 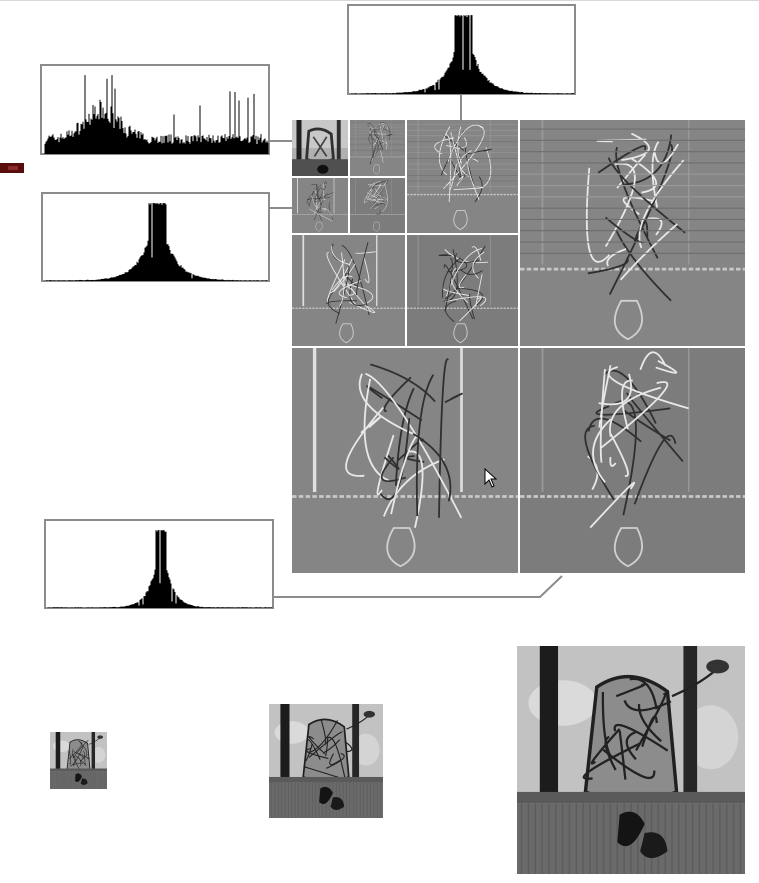 I want to click on top-rule, so click(x=379, y=0).